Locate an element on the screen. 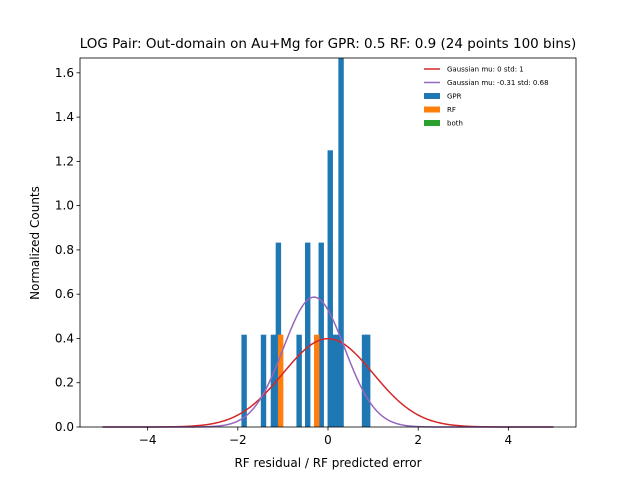  y-tick-label: 0.8 is located at coordinates (64, 250).